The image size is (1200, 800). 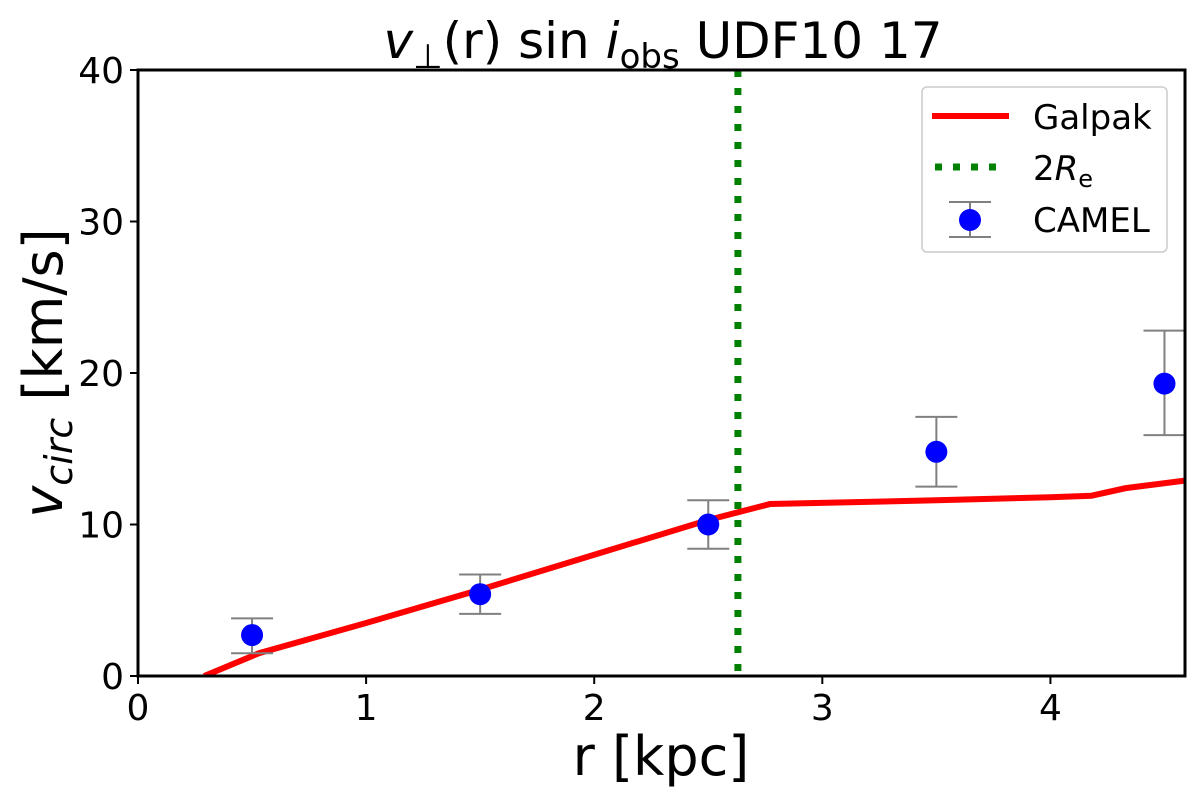 I want to click on x-axis-label: r [kpc], so click(x=661, y=756).